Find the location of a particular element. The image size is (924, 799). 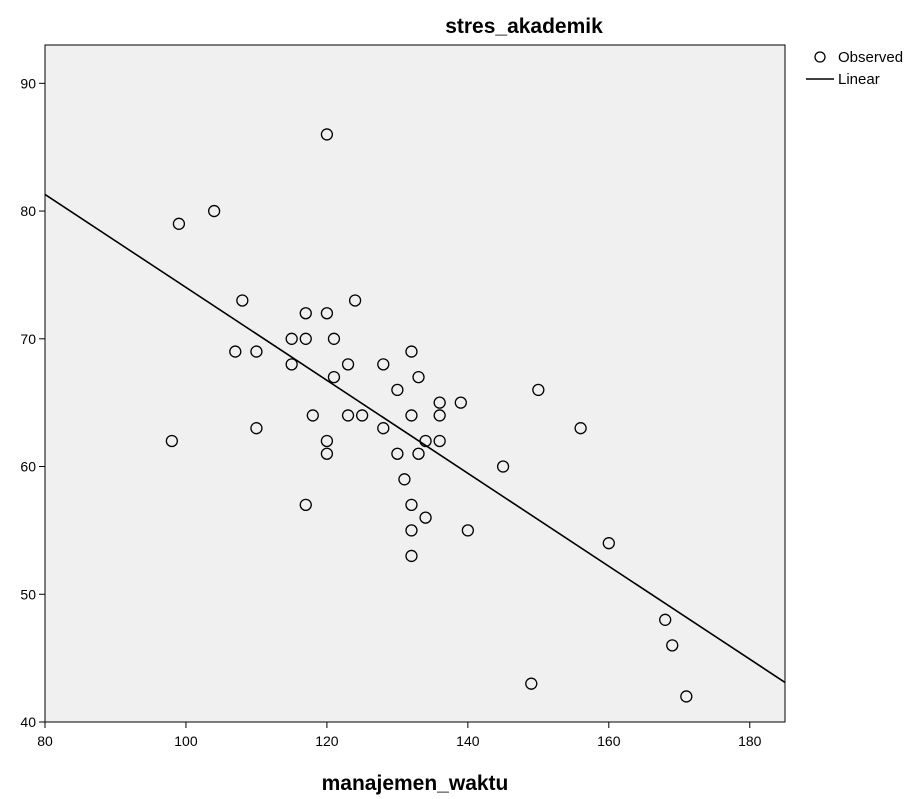

y-tick-label: 60 is located at coordinates (28, 467).